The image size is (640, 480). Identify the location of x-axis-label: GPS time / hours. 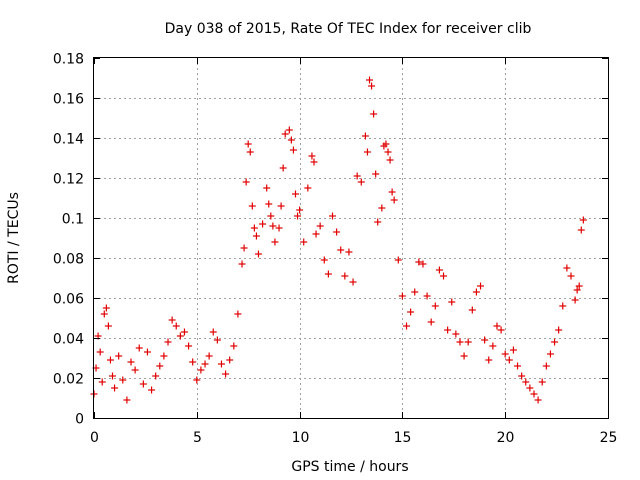
(349, 467).